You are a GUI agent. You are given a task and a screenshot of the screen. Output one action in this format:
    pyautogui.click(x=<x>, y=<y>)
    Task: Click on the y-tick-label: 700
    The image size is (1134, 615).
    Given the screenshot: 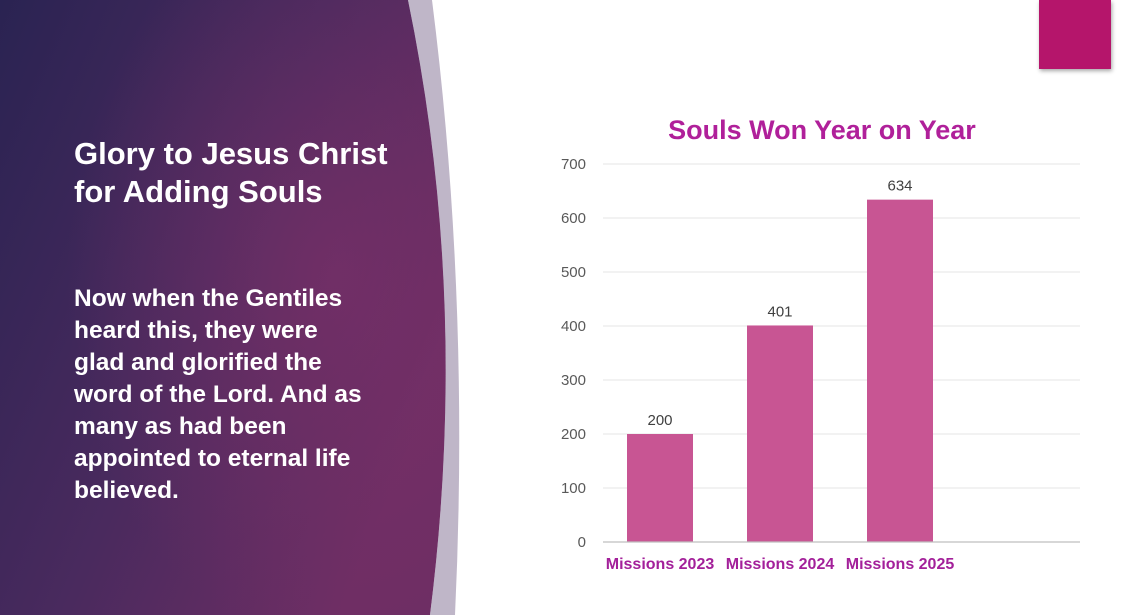 What is the action you would take?
    pyautogui.click(x=573, y=164)
    